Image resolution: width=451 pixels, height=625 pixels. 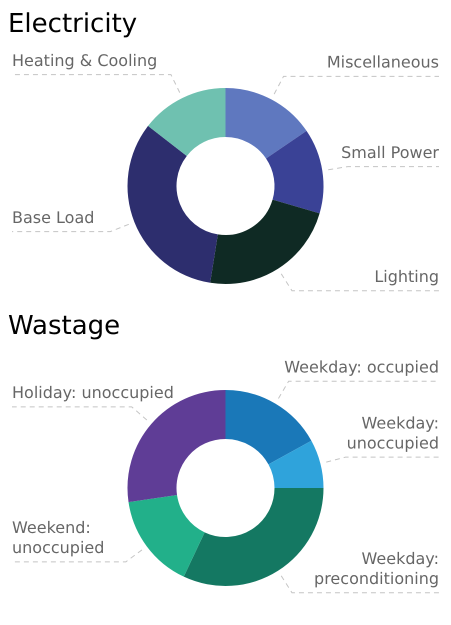 What do you see at coordinates (390, 152) in the screenshot?
I see `slice-label: Small Power` at bounding box center [390, 152].